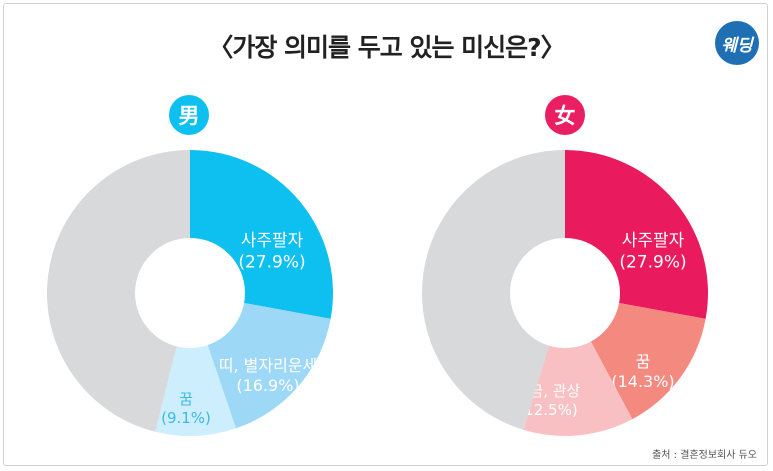 This screenshot has width=773, height=471. I want to click on slice-value: (12.5%), so click(547, 410).